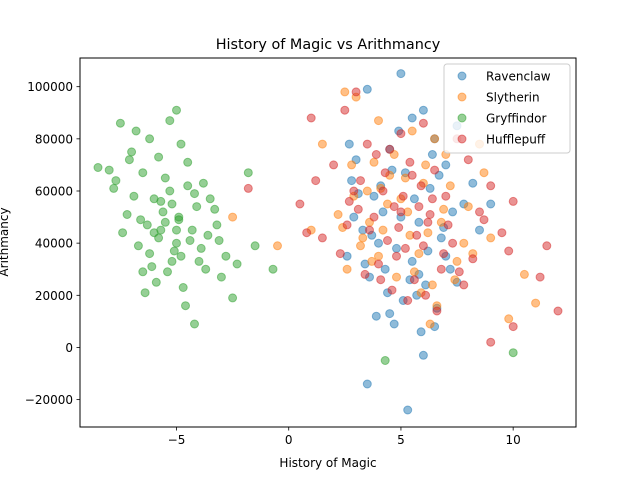  I want to click on legend-label-ravenclaw: Ravenclaw, so click(518, 77).